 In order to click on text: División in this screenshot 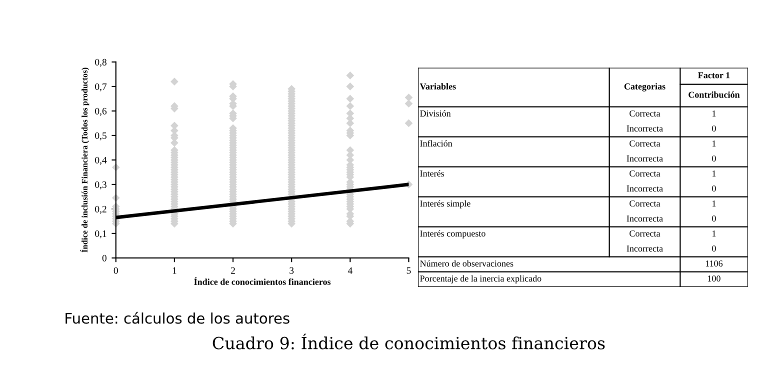, I will do `click(435, 113)`.